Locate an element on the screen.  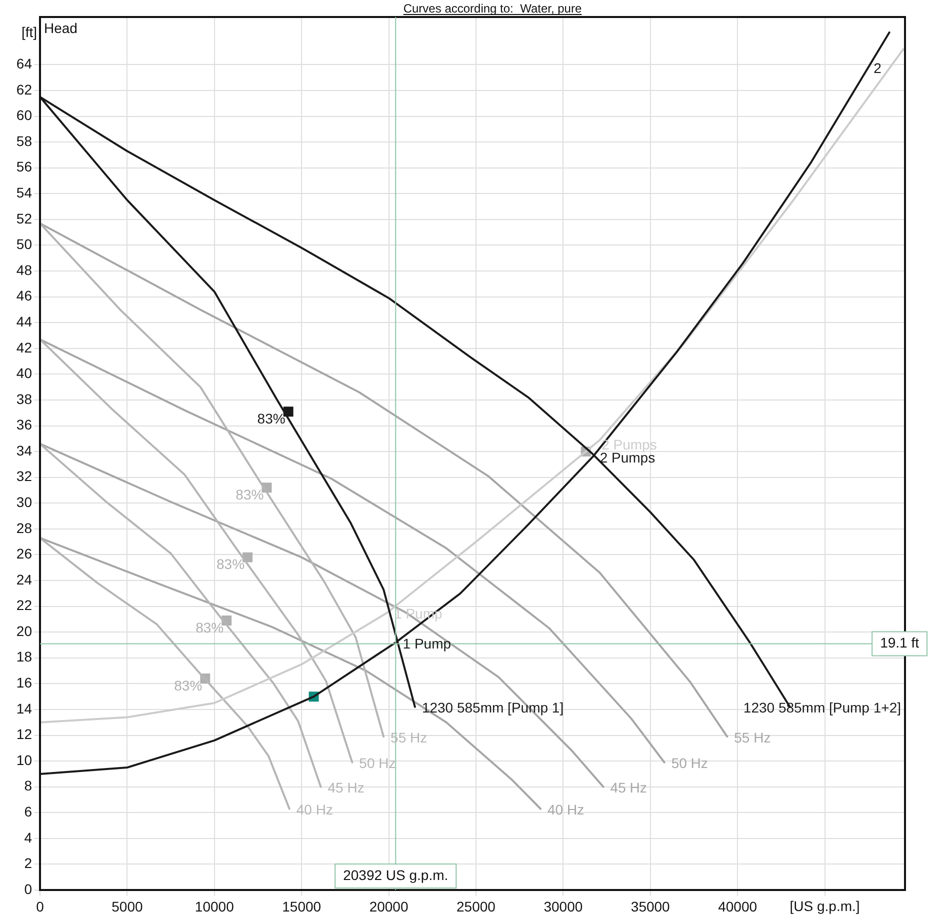
y-tick-label: 48 is located at coordinates (24, 270).